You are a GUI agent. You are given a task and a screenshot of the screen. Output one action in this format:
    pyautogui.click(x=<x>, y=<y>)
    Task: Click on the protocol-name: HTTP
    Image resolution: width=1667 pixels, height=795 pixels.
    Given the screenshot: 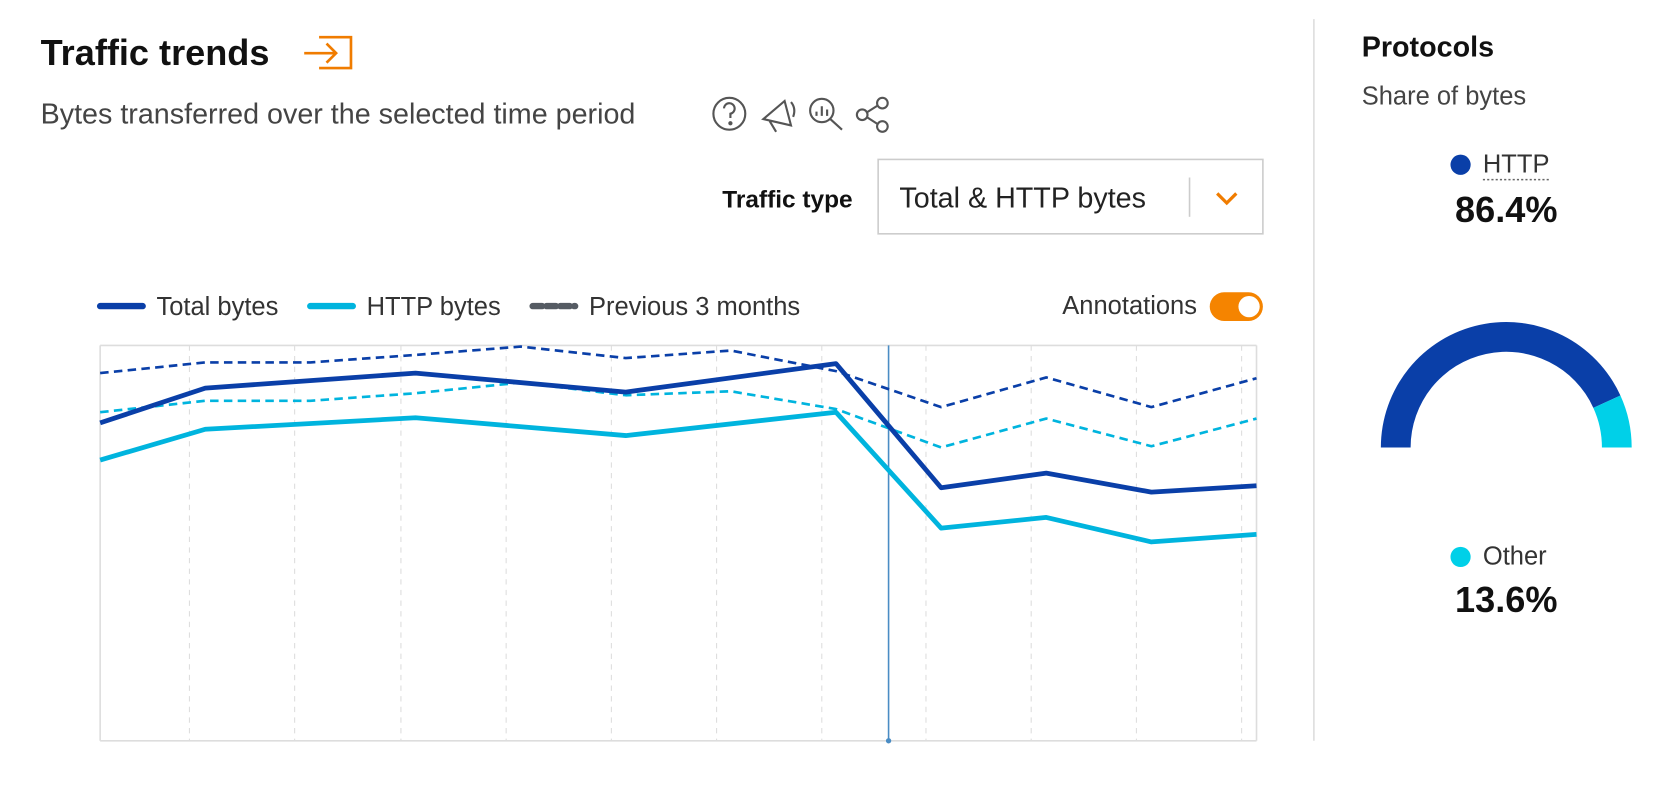 What is the action you would take?
    pyautogui.click(x=1516, y=165)
    